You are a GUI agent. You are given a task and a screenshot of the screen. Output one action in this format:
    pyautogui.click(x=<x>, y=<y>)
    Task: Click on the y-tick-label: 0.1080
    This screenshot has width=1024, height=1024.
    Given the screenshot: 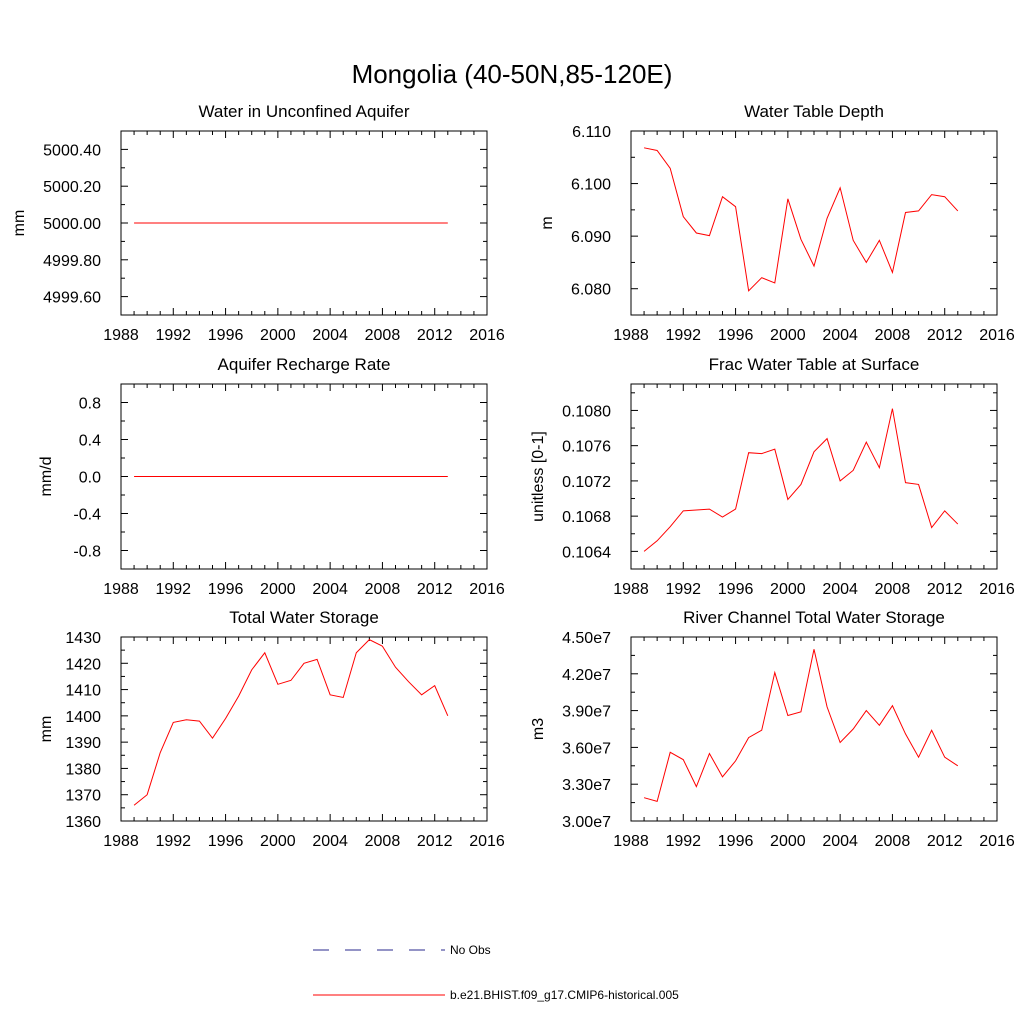 What is the action you would take?
    pyautogui.click(x=586, y=411)
    